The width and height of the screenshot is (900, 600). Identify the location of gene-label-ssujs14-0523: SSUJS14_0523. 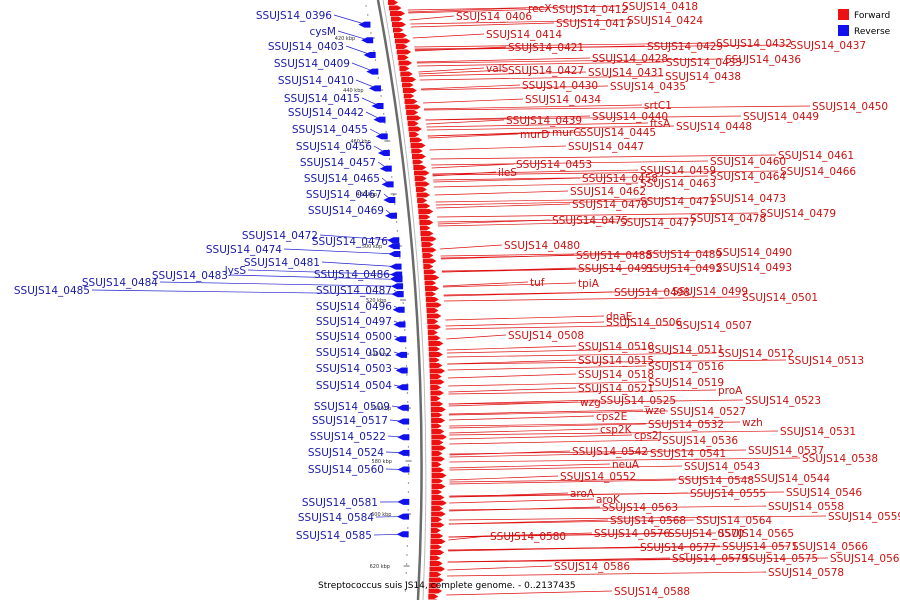
(783, 401).